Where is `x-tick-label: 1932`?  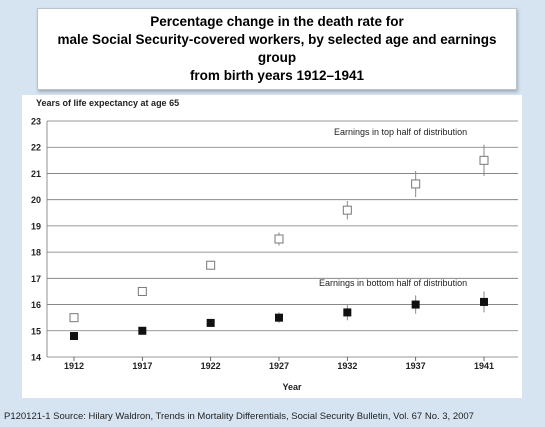
x-tick-label: 1932 is located at coordinates (347, 366).